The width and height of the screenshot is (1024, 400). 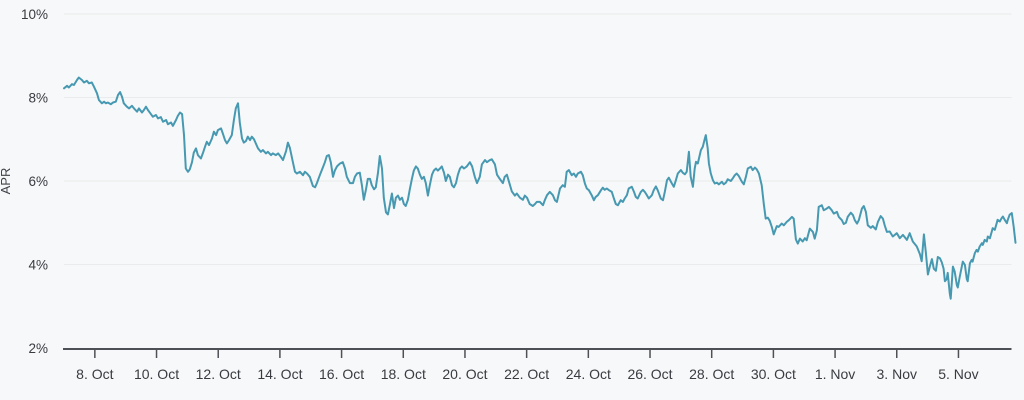 I want to click on x-tick-label: 24. Oct, so click(x=588, y=374).